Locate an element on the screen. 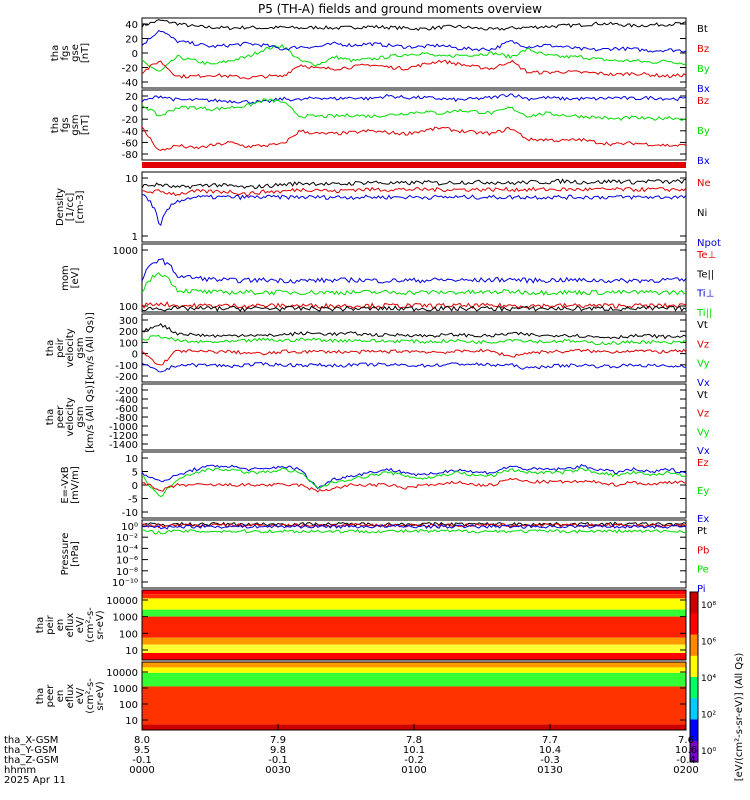 The image size is (750, 800). x-tick-value: -0.1 is located at coordinates (278, 760).